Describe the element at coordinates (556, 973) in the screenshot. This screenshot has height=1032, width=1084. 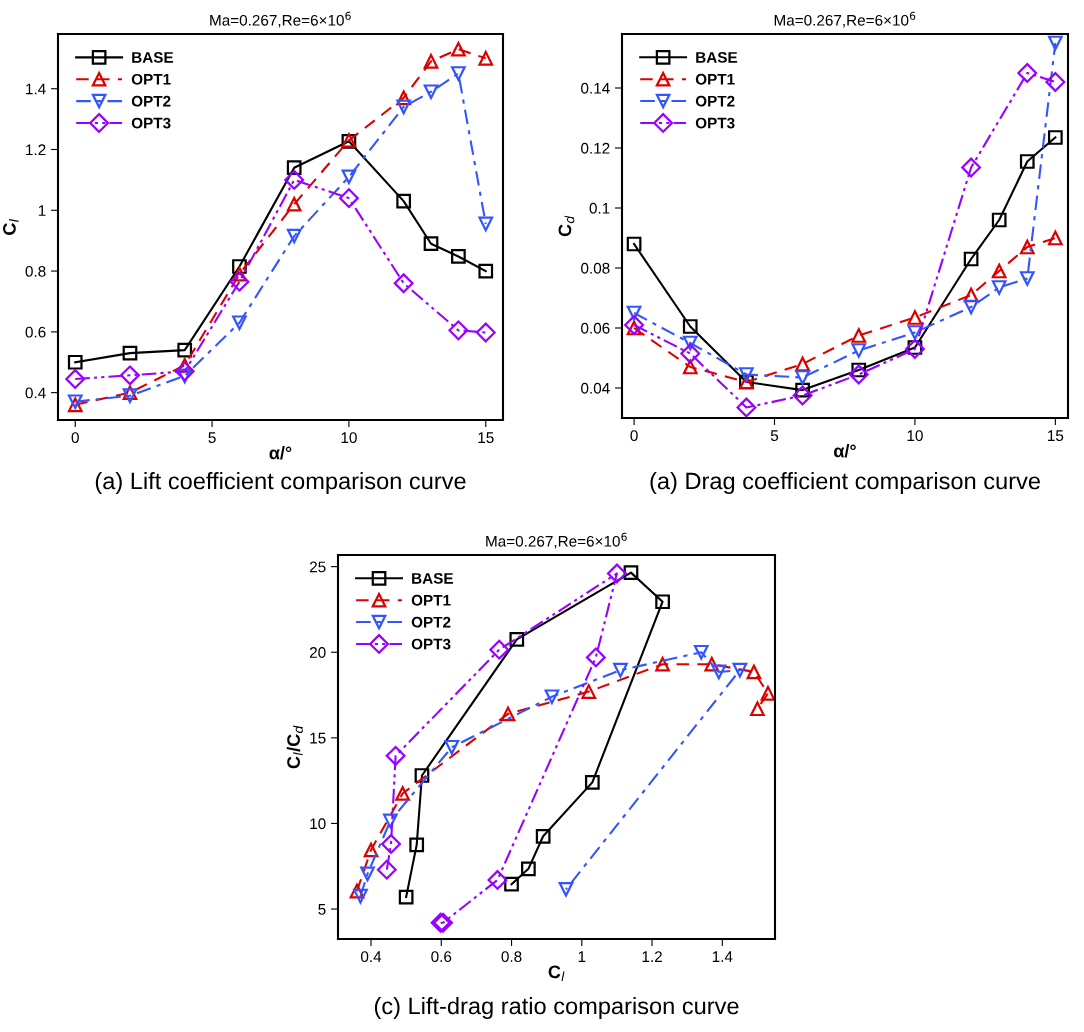
I see `x-axis-title: C$_{l}$` at that location.